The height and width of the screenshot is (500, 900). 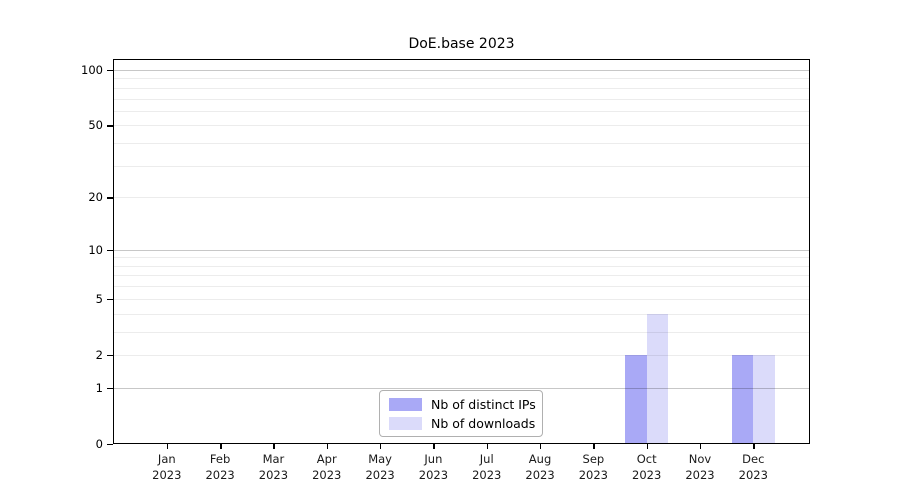 I want to click on x-tick-label-feb: Feb 2023, so click(x=220, y=467).